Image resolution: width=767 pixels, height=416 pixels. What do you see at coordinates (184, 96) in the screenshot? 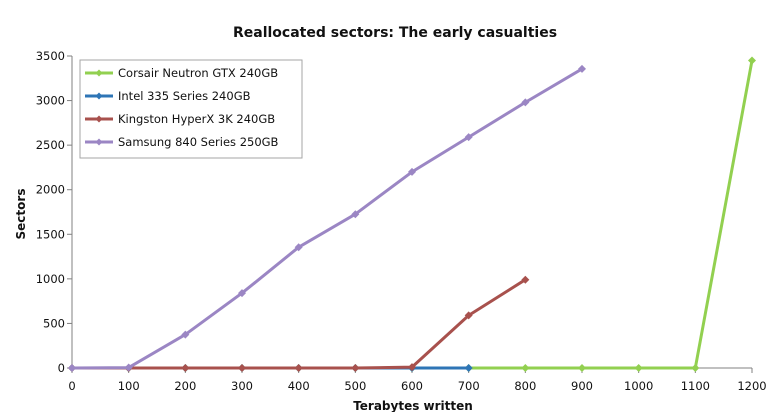
I see `legend-label: Intel 335 Series 240GB` at bounding box center [184, 96].